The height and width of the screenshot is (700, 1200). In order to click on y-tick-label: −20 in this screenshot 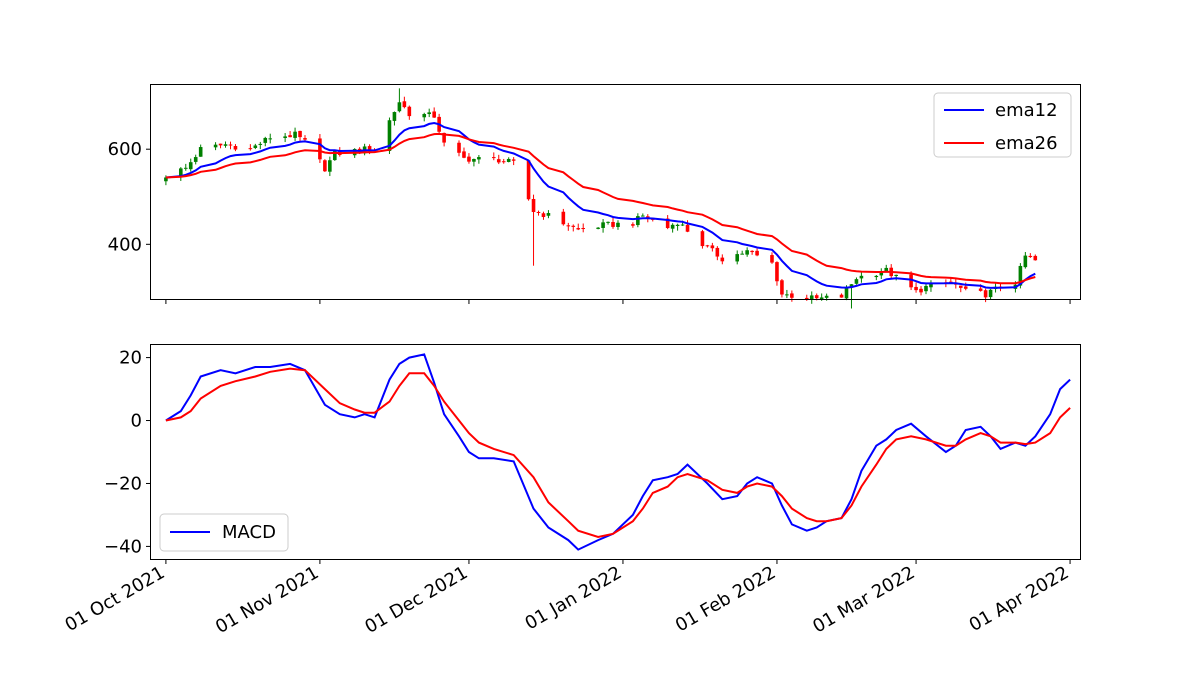, I will do `click(123, 483)`.